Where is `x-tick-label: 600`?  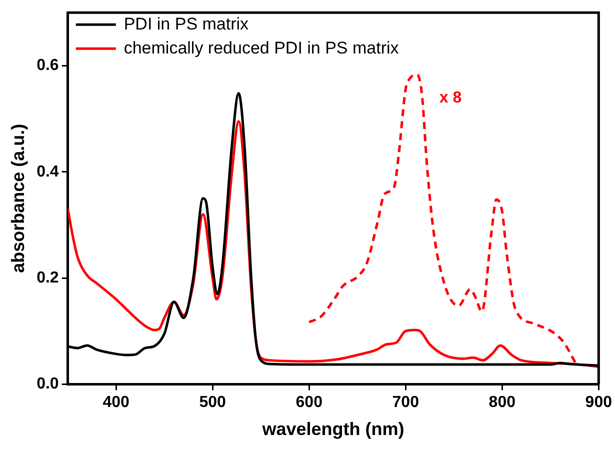
x-tick-label: 600 is located at coordinates (309, 403).